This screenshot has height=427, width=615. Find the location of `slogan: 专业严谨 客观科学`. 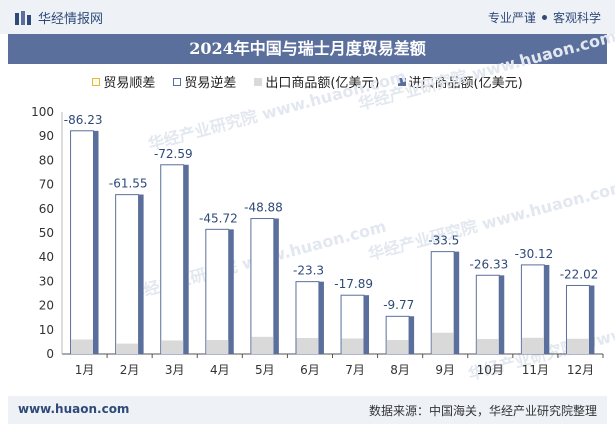

slogan: 专业严谨 客观科学 is located at coordinates (544, 17).